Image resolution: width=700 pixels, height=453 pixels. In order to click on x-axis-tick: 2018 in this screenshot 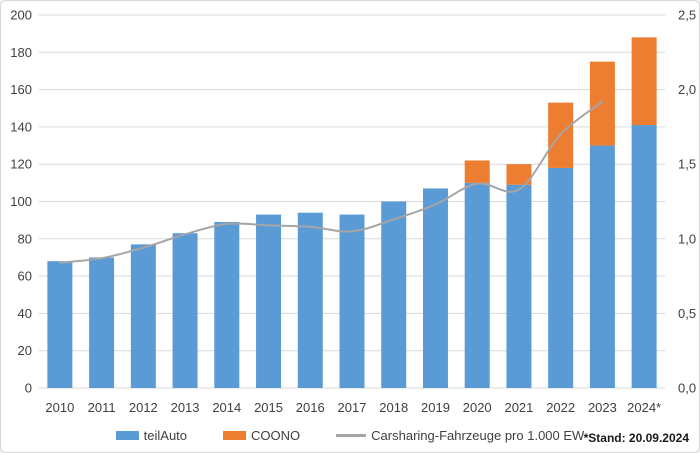, I will do `click(393, 407)`.